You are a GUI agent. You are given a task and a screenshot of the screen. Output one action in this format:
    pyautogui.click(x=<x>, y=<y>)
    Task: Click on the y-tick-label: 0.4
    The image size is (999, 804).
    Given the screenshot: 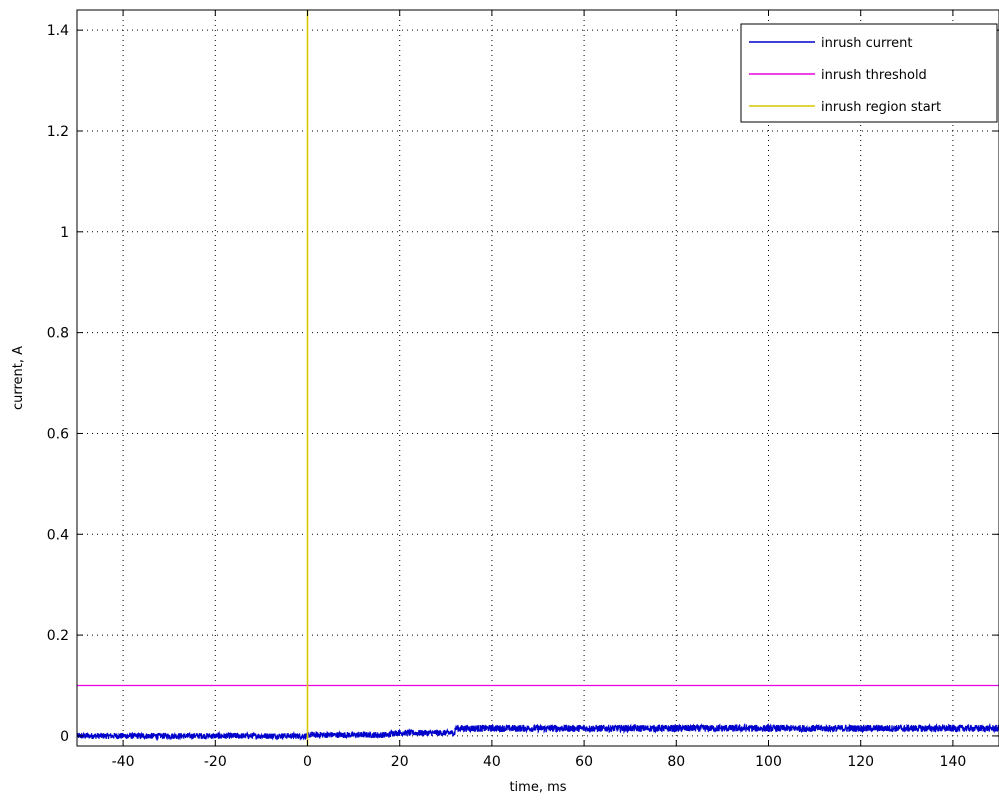 What is the action you would take?
    pyautogui.click(x=58, y=535)
    